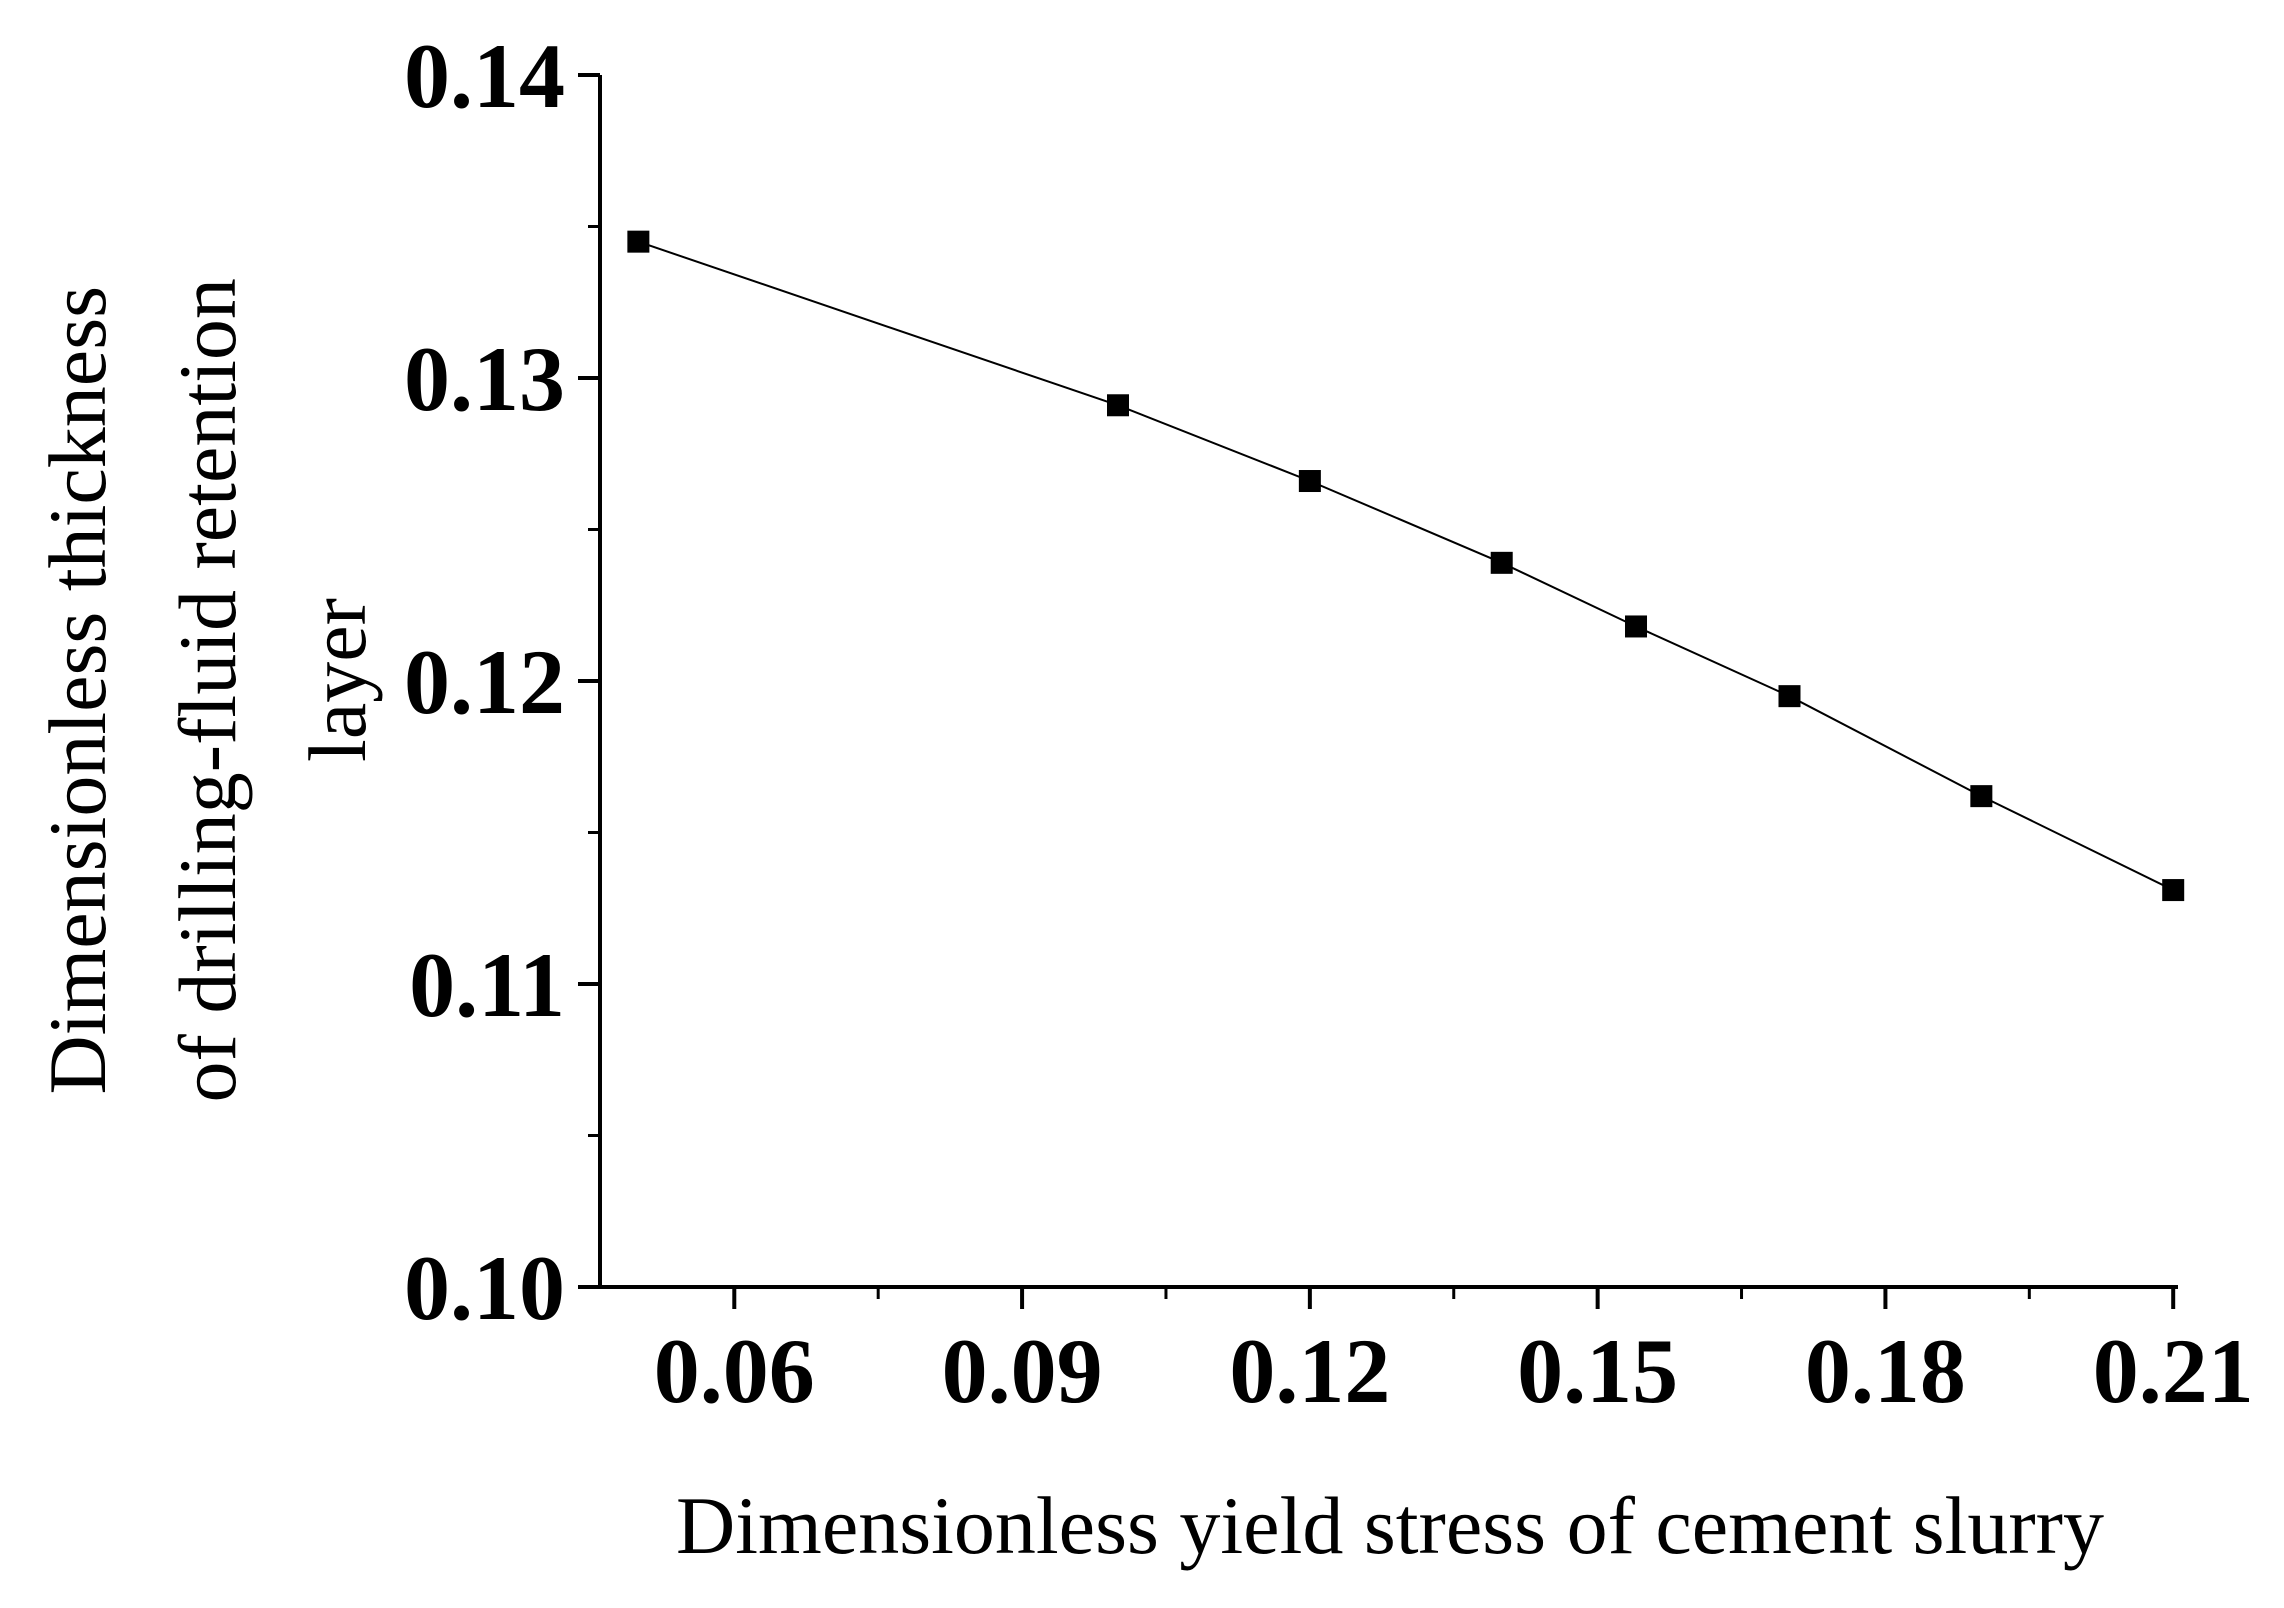  I want to click on x-tick-label: 0.12, so click(1309, 1371).